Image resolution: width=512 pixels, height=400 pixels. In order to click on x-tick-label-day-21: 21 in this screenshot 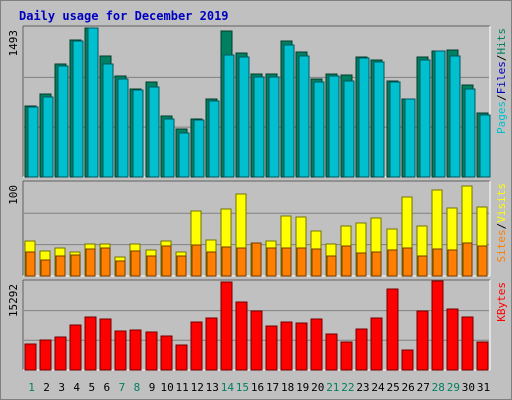, I will do `click(332, 387)`.